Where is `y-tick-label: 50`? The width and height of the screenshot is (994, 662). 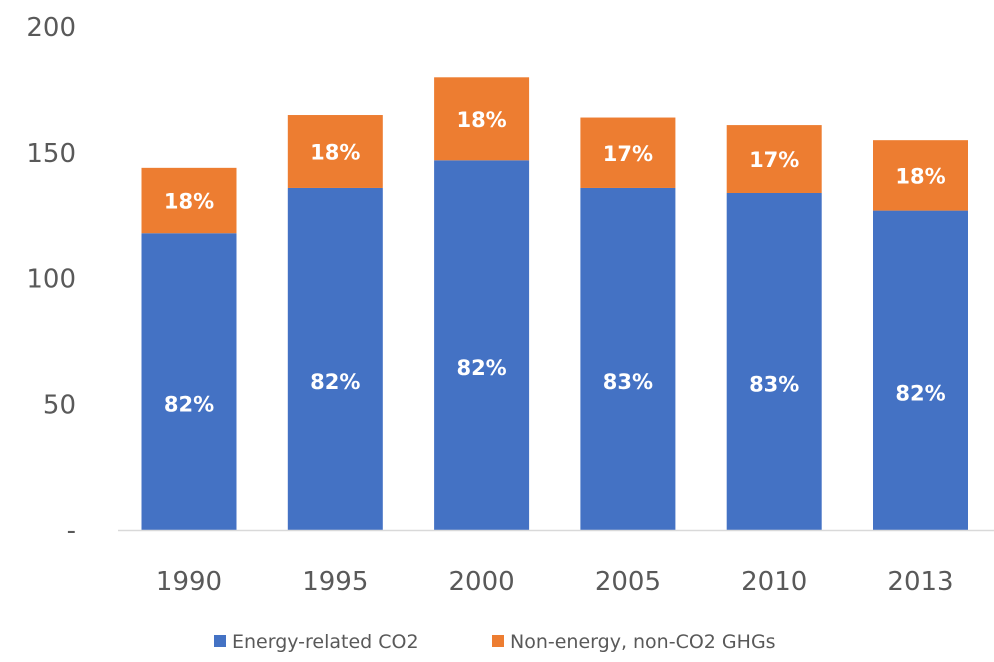
y-tick-label: 50 is located at coordinates (59, 405).